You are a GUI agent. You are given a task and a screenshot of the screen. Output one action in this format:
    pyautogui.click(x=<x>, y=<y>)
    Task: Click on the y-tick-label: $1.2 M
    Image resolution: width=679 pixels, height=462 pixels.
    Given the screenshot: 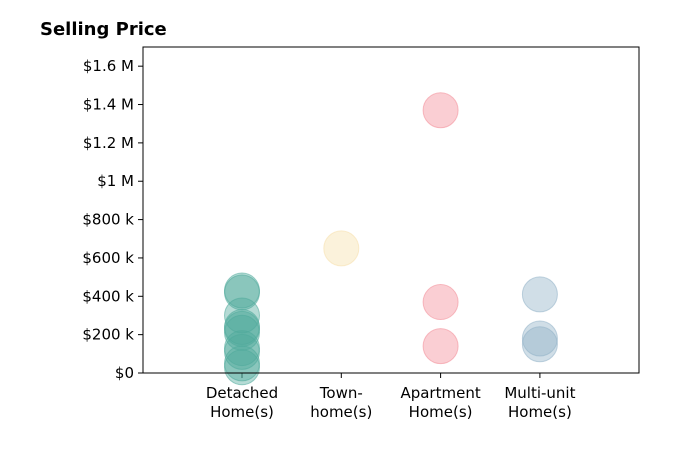 What is the action you would take?
    pyautogui.click(x=108, y=143)
    